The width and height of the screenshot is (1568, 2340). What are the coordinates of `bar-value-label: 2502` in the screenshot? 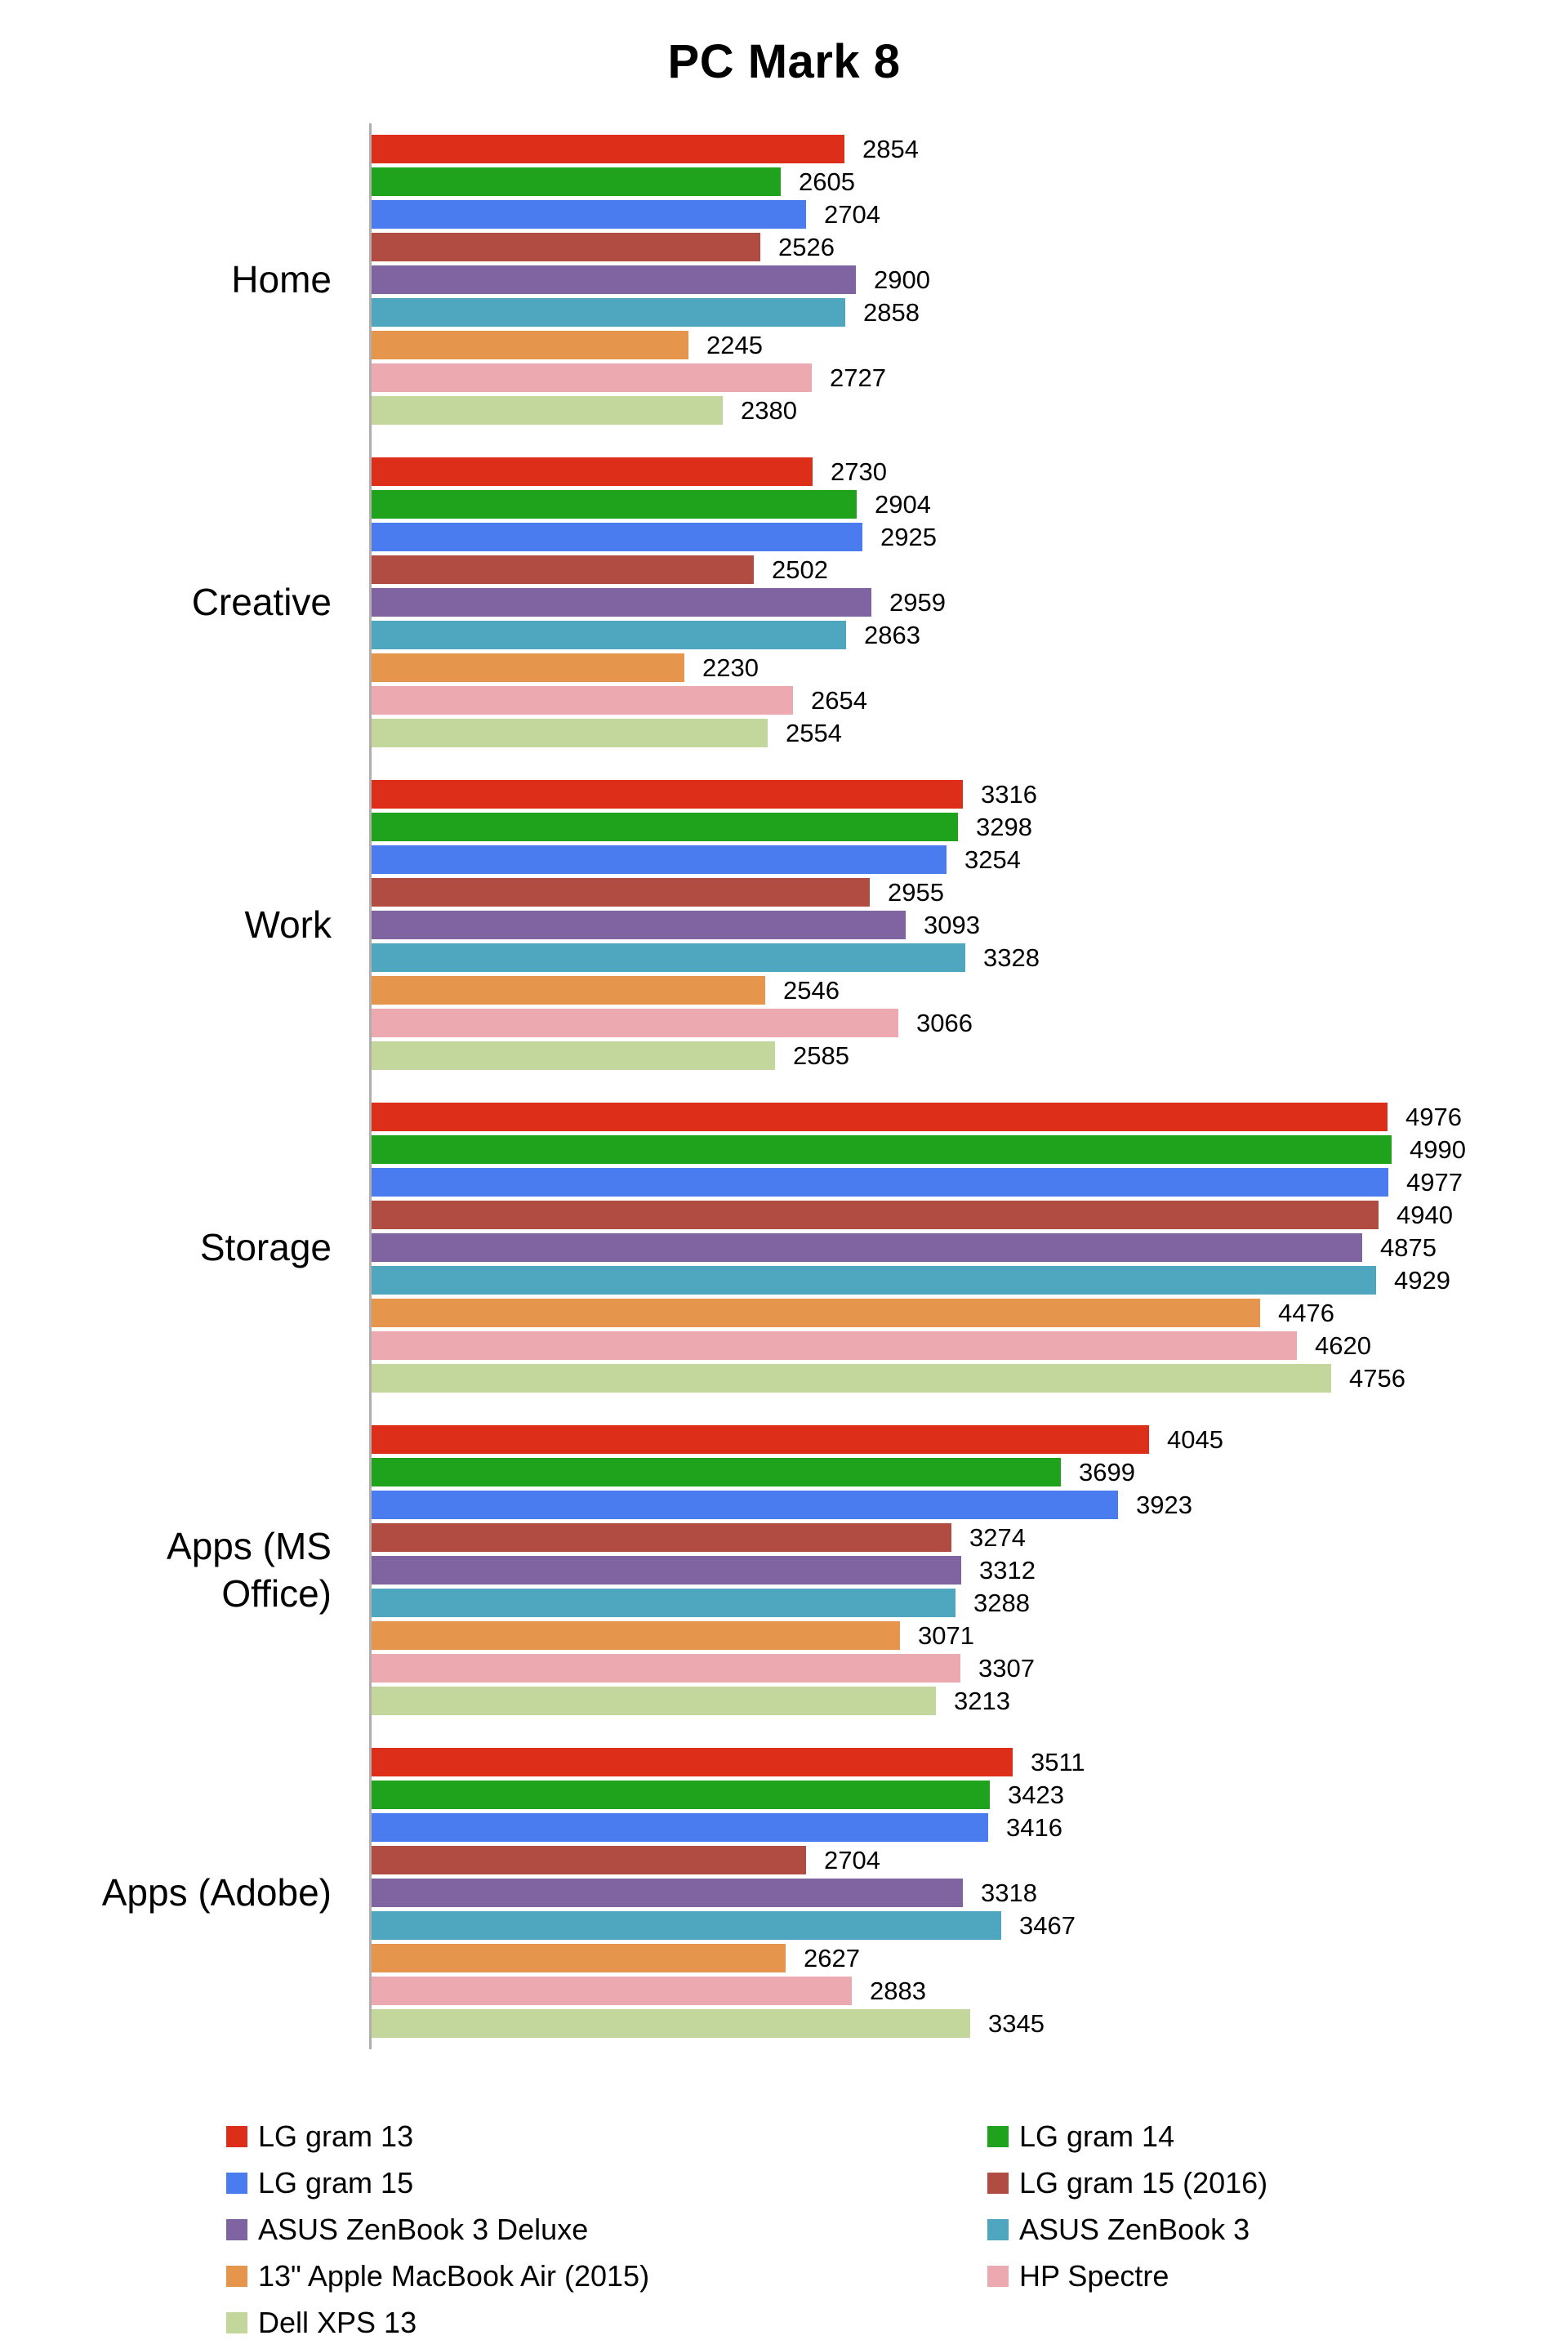 It's located at (800, 569).